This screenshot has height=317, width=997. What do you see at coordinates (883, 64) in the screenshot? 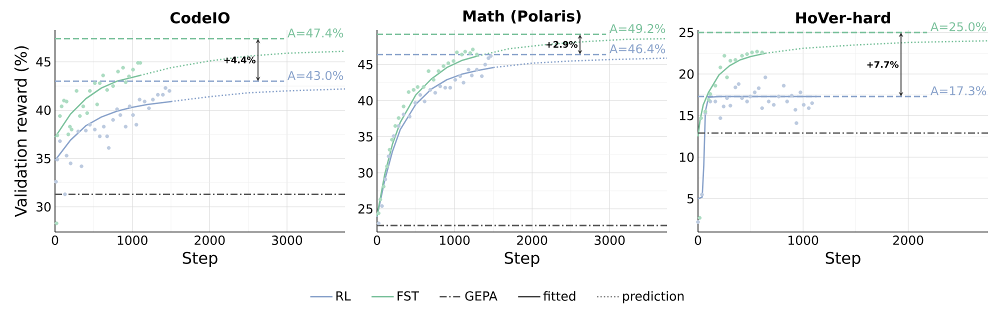
I see `annotation: +7.7%` at bounding box center [883, 64].